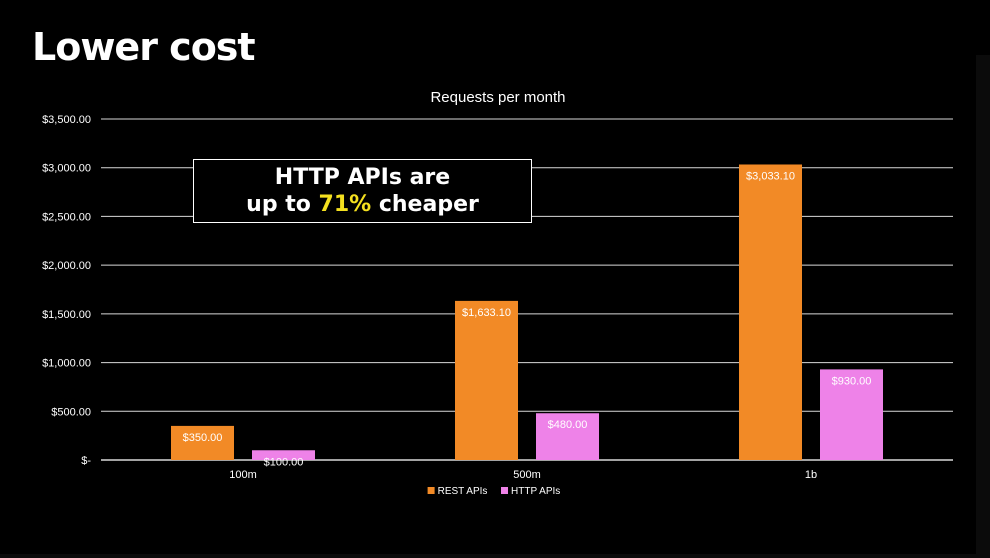  What do you see at coordinates (362, 177) in the screenshot?
I see `callout-line-1: HTTP APIs are` at bounding box center [362, 177].